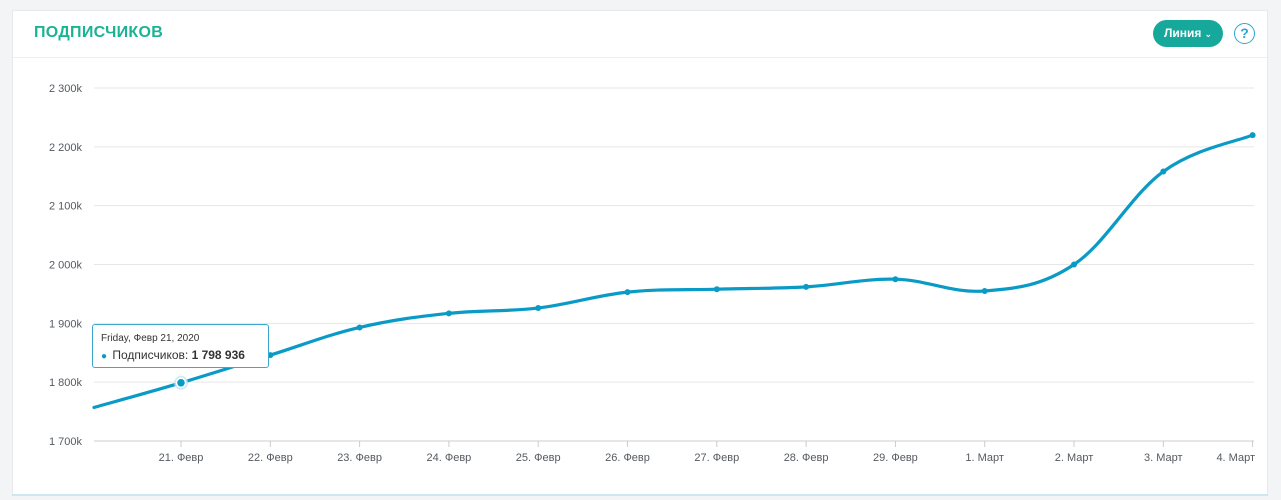  Describe the element at coordinates (66, 383) in the screenshot. I see `y-tick-label: 1 800k` at that location.